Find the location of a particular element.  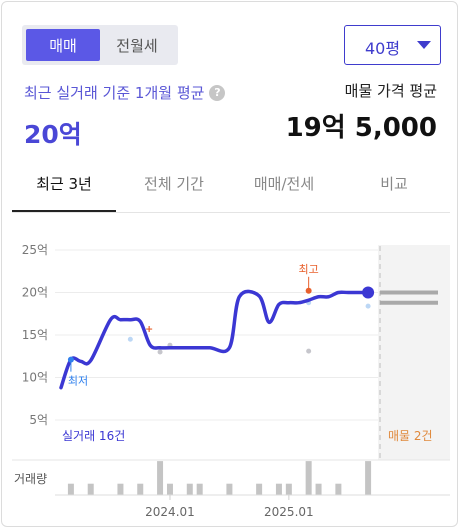

listing-average-value: 19억 5,000 is located at coordinates (361, 128).